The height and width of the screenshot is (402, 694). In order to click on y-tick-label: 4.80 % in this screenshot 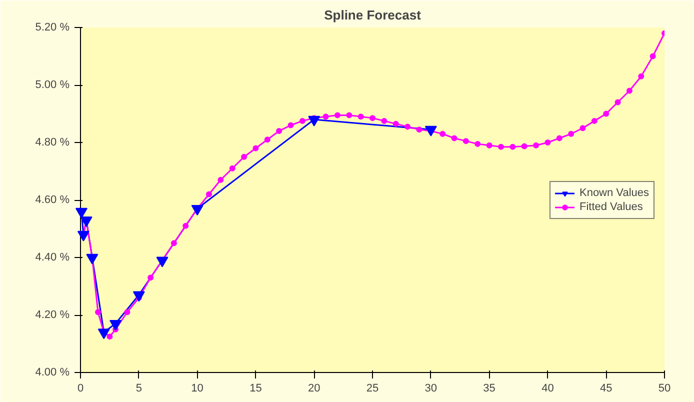, I will do `click(52, 142)`.